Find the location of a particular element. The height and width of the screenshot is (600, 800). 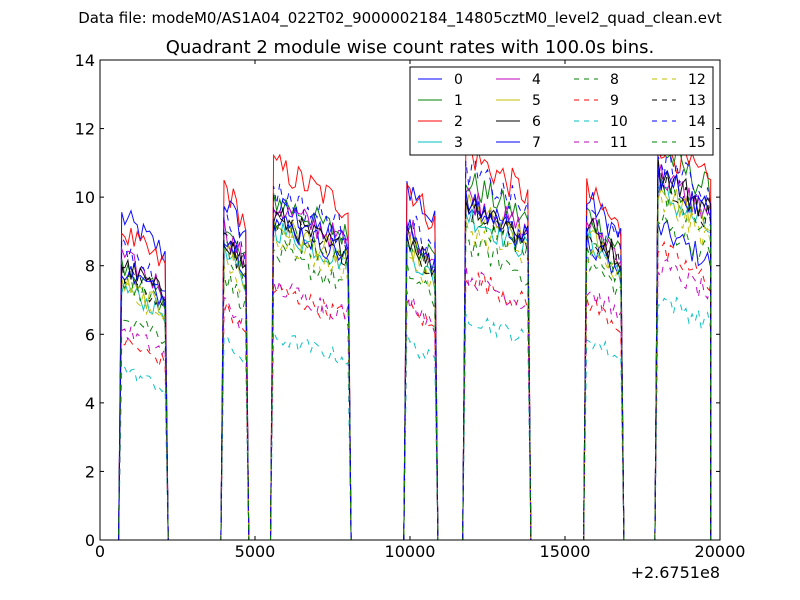

legend-frame is located at coordinates (561, 111).